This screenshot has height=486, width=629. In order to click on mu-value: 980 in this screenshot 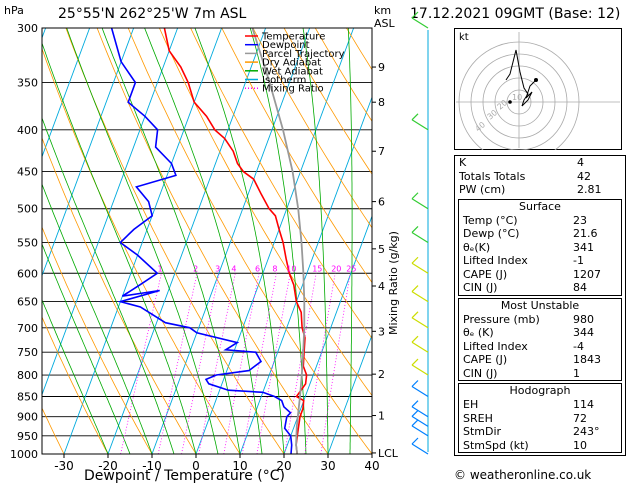, I will do `click(583, 319)`.